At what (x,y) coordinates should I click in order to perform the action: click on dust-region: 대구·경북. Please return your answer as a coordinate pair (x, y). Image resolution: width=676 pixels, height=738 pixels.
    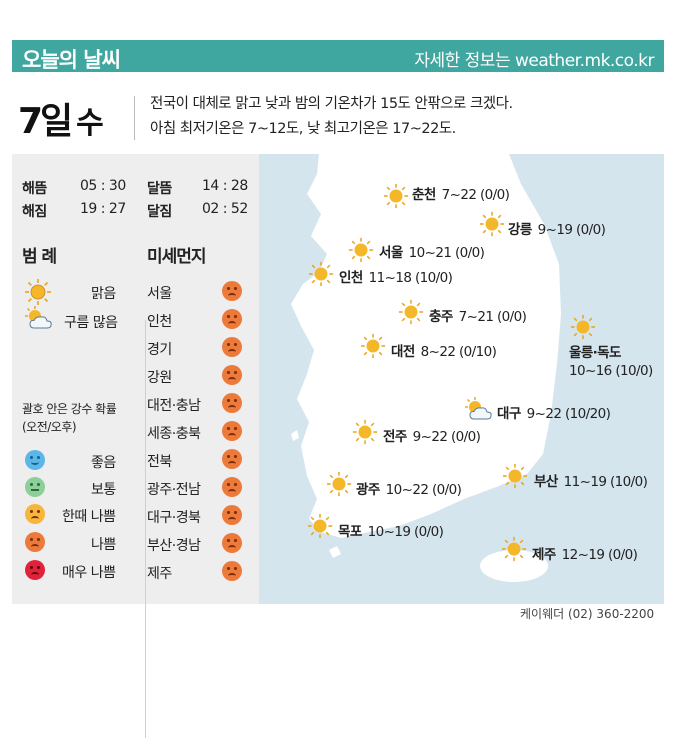
    Looking at the image, I should click on (174, 518).